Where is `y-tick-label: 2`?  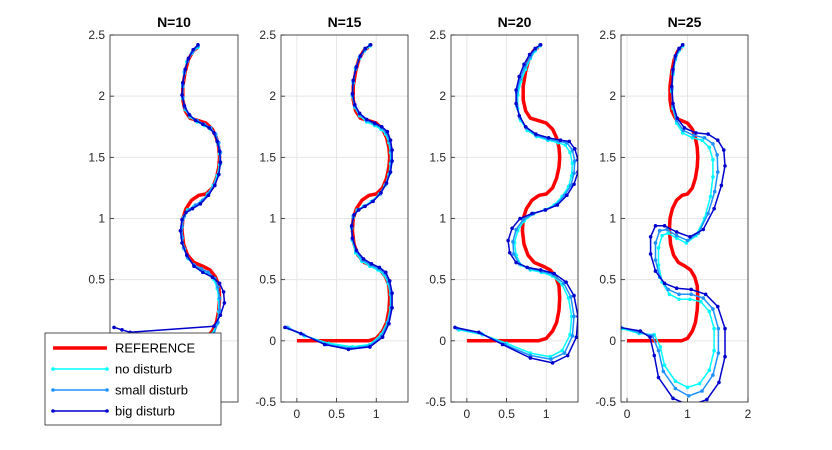
y-tick-label: 2 is located at coordinates (612, 96).